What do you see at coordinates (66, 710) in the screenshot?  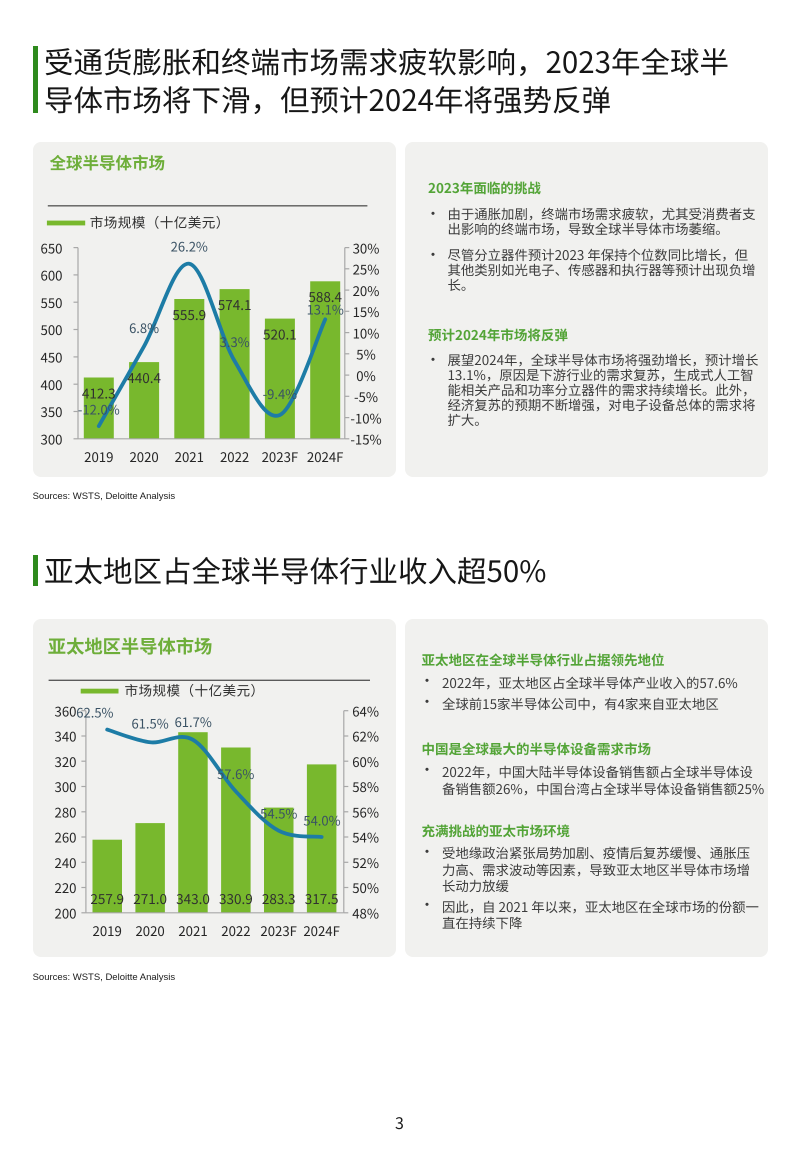 I see `svg-text: 360` at bounding box center [66, 710].